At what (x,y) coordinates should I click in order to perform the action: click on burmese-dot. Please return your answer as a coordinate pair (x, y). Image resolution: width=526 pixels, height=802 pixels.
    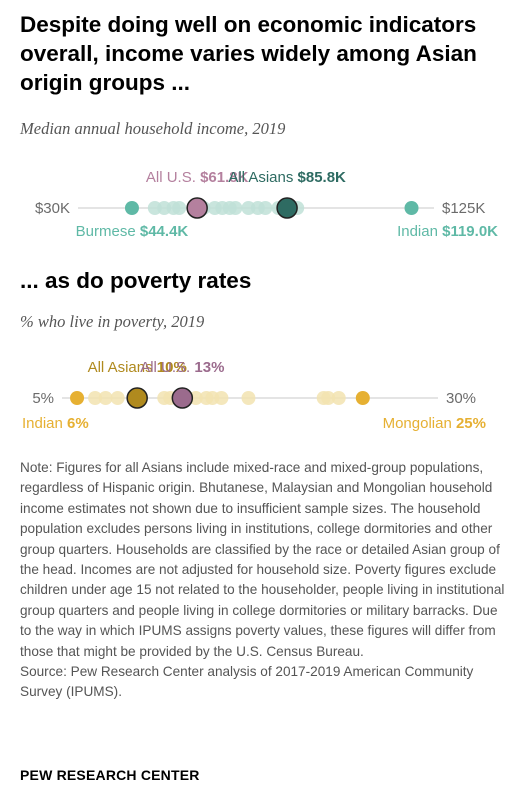
    Looking at the image, I should click on (131, 208).